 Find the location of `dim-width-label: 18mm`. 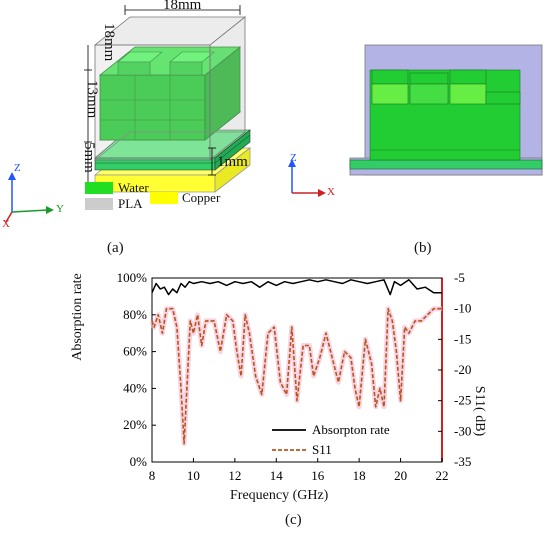

dim-width-label: 18mm is located at coordinates (182, 6).